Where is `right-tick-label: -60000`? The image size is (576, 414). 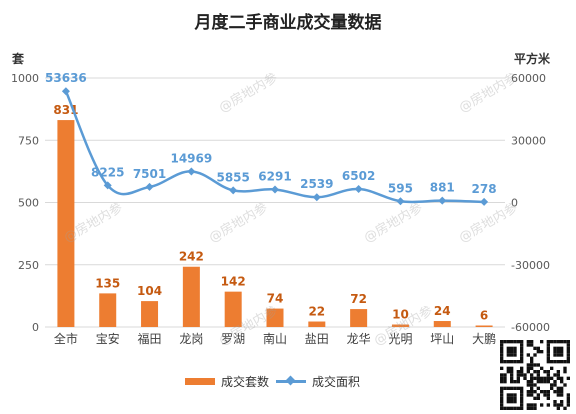 right-tick-label: -60000 is located at coordinates (530, 327).